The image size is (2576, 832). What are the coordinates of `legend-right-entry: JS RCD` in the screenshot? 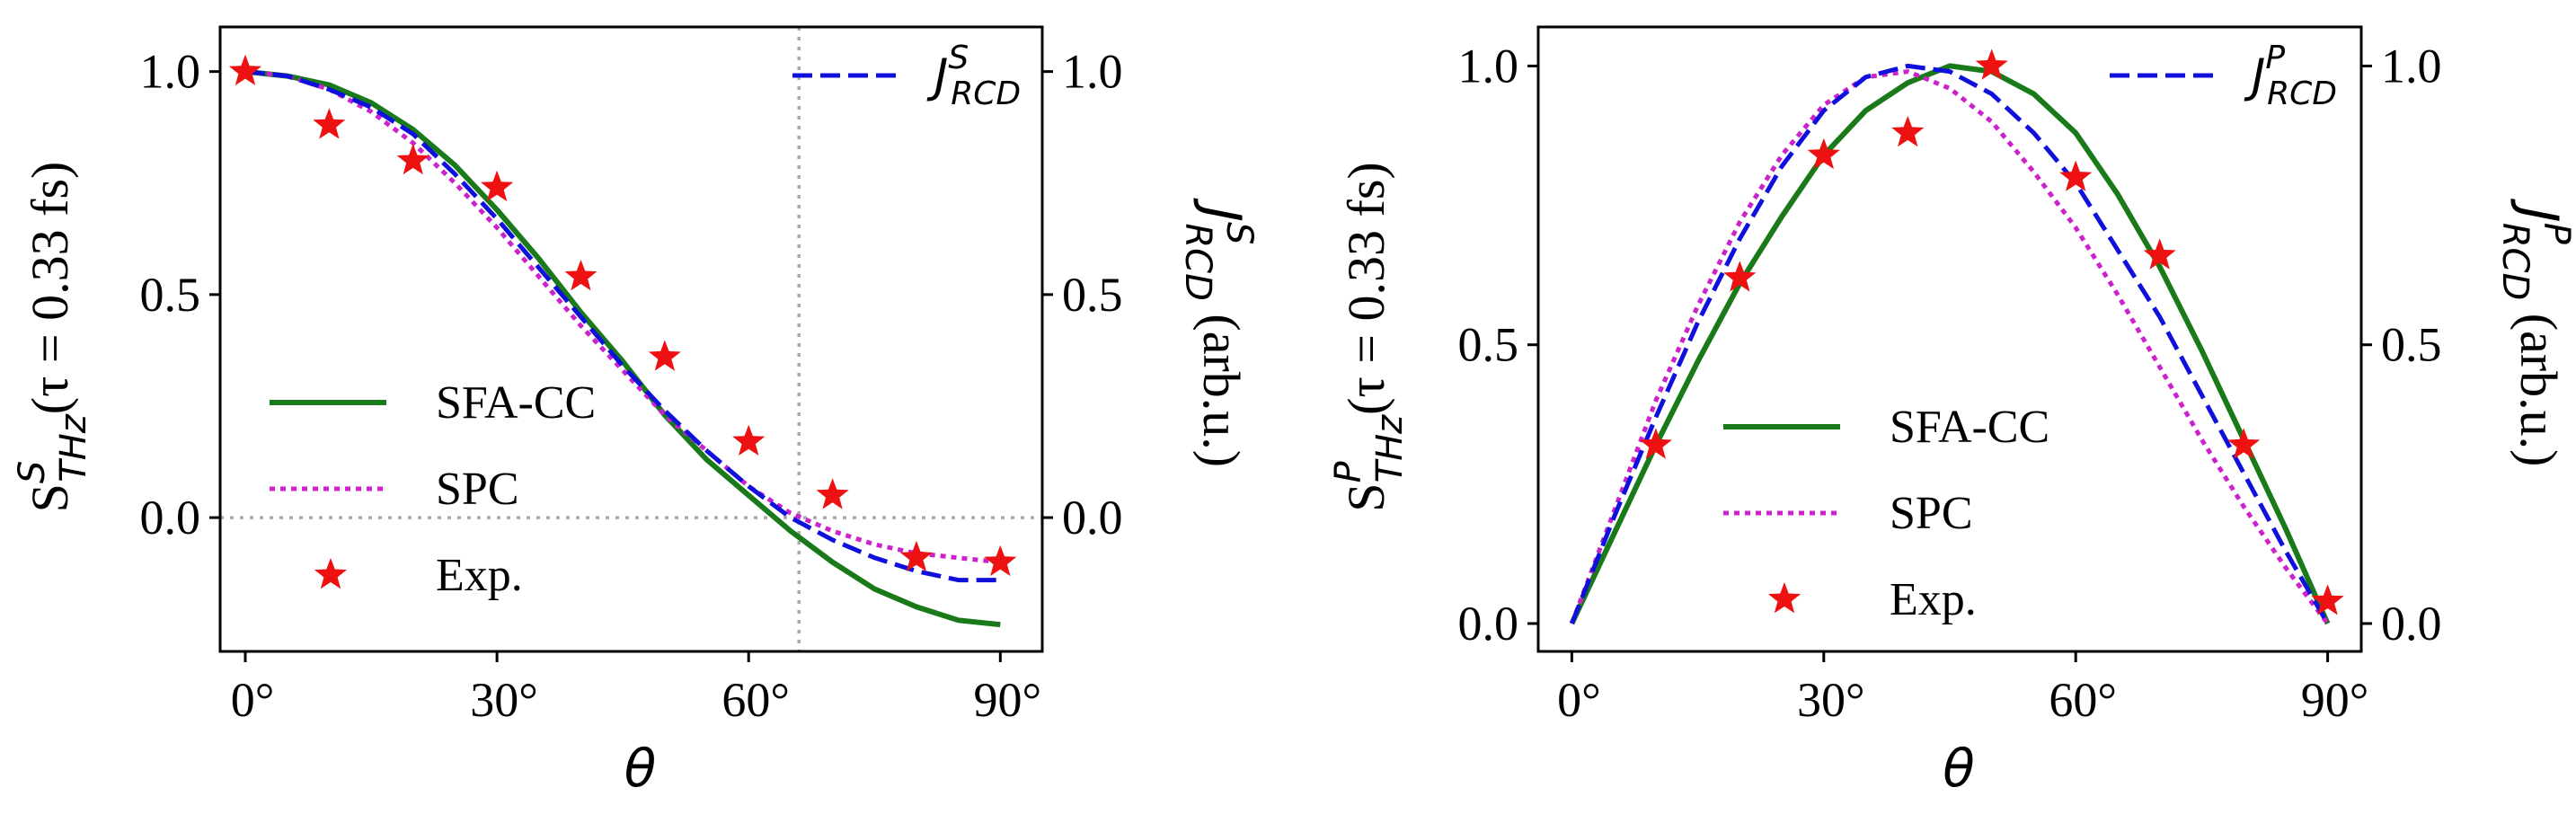 It's located at (973, 76).